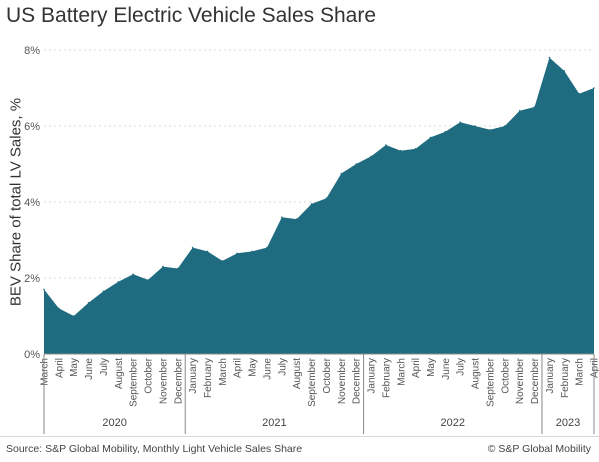 This screenshot has height=462, width=599. I want to click on y-tick-label: 0%, so click(32, 355).